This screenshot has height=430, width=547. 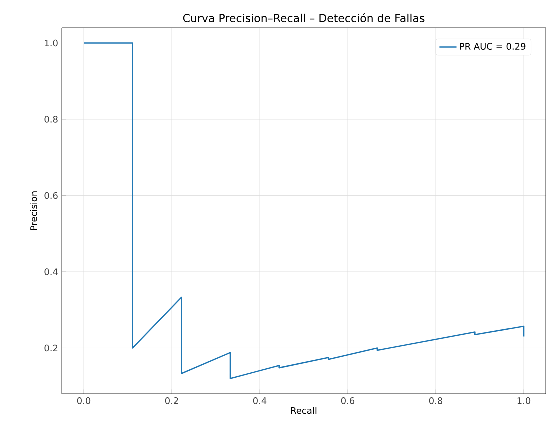 I want to click on y-tick-label: 0.2, so click(x=51, y=348).